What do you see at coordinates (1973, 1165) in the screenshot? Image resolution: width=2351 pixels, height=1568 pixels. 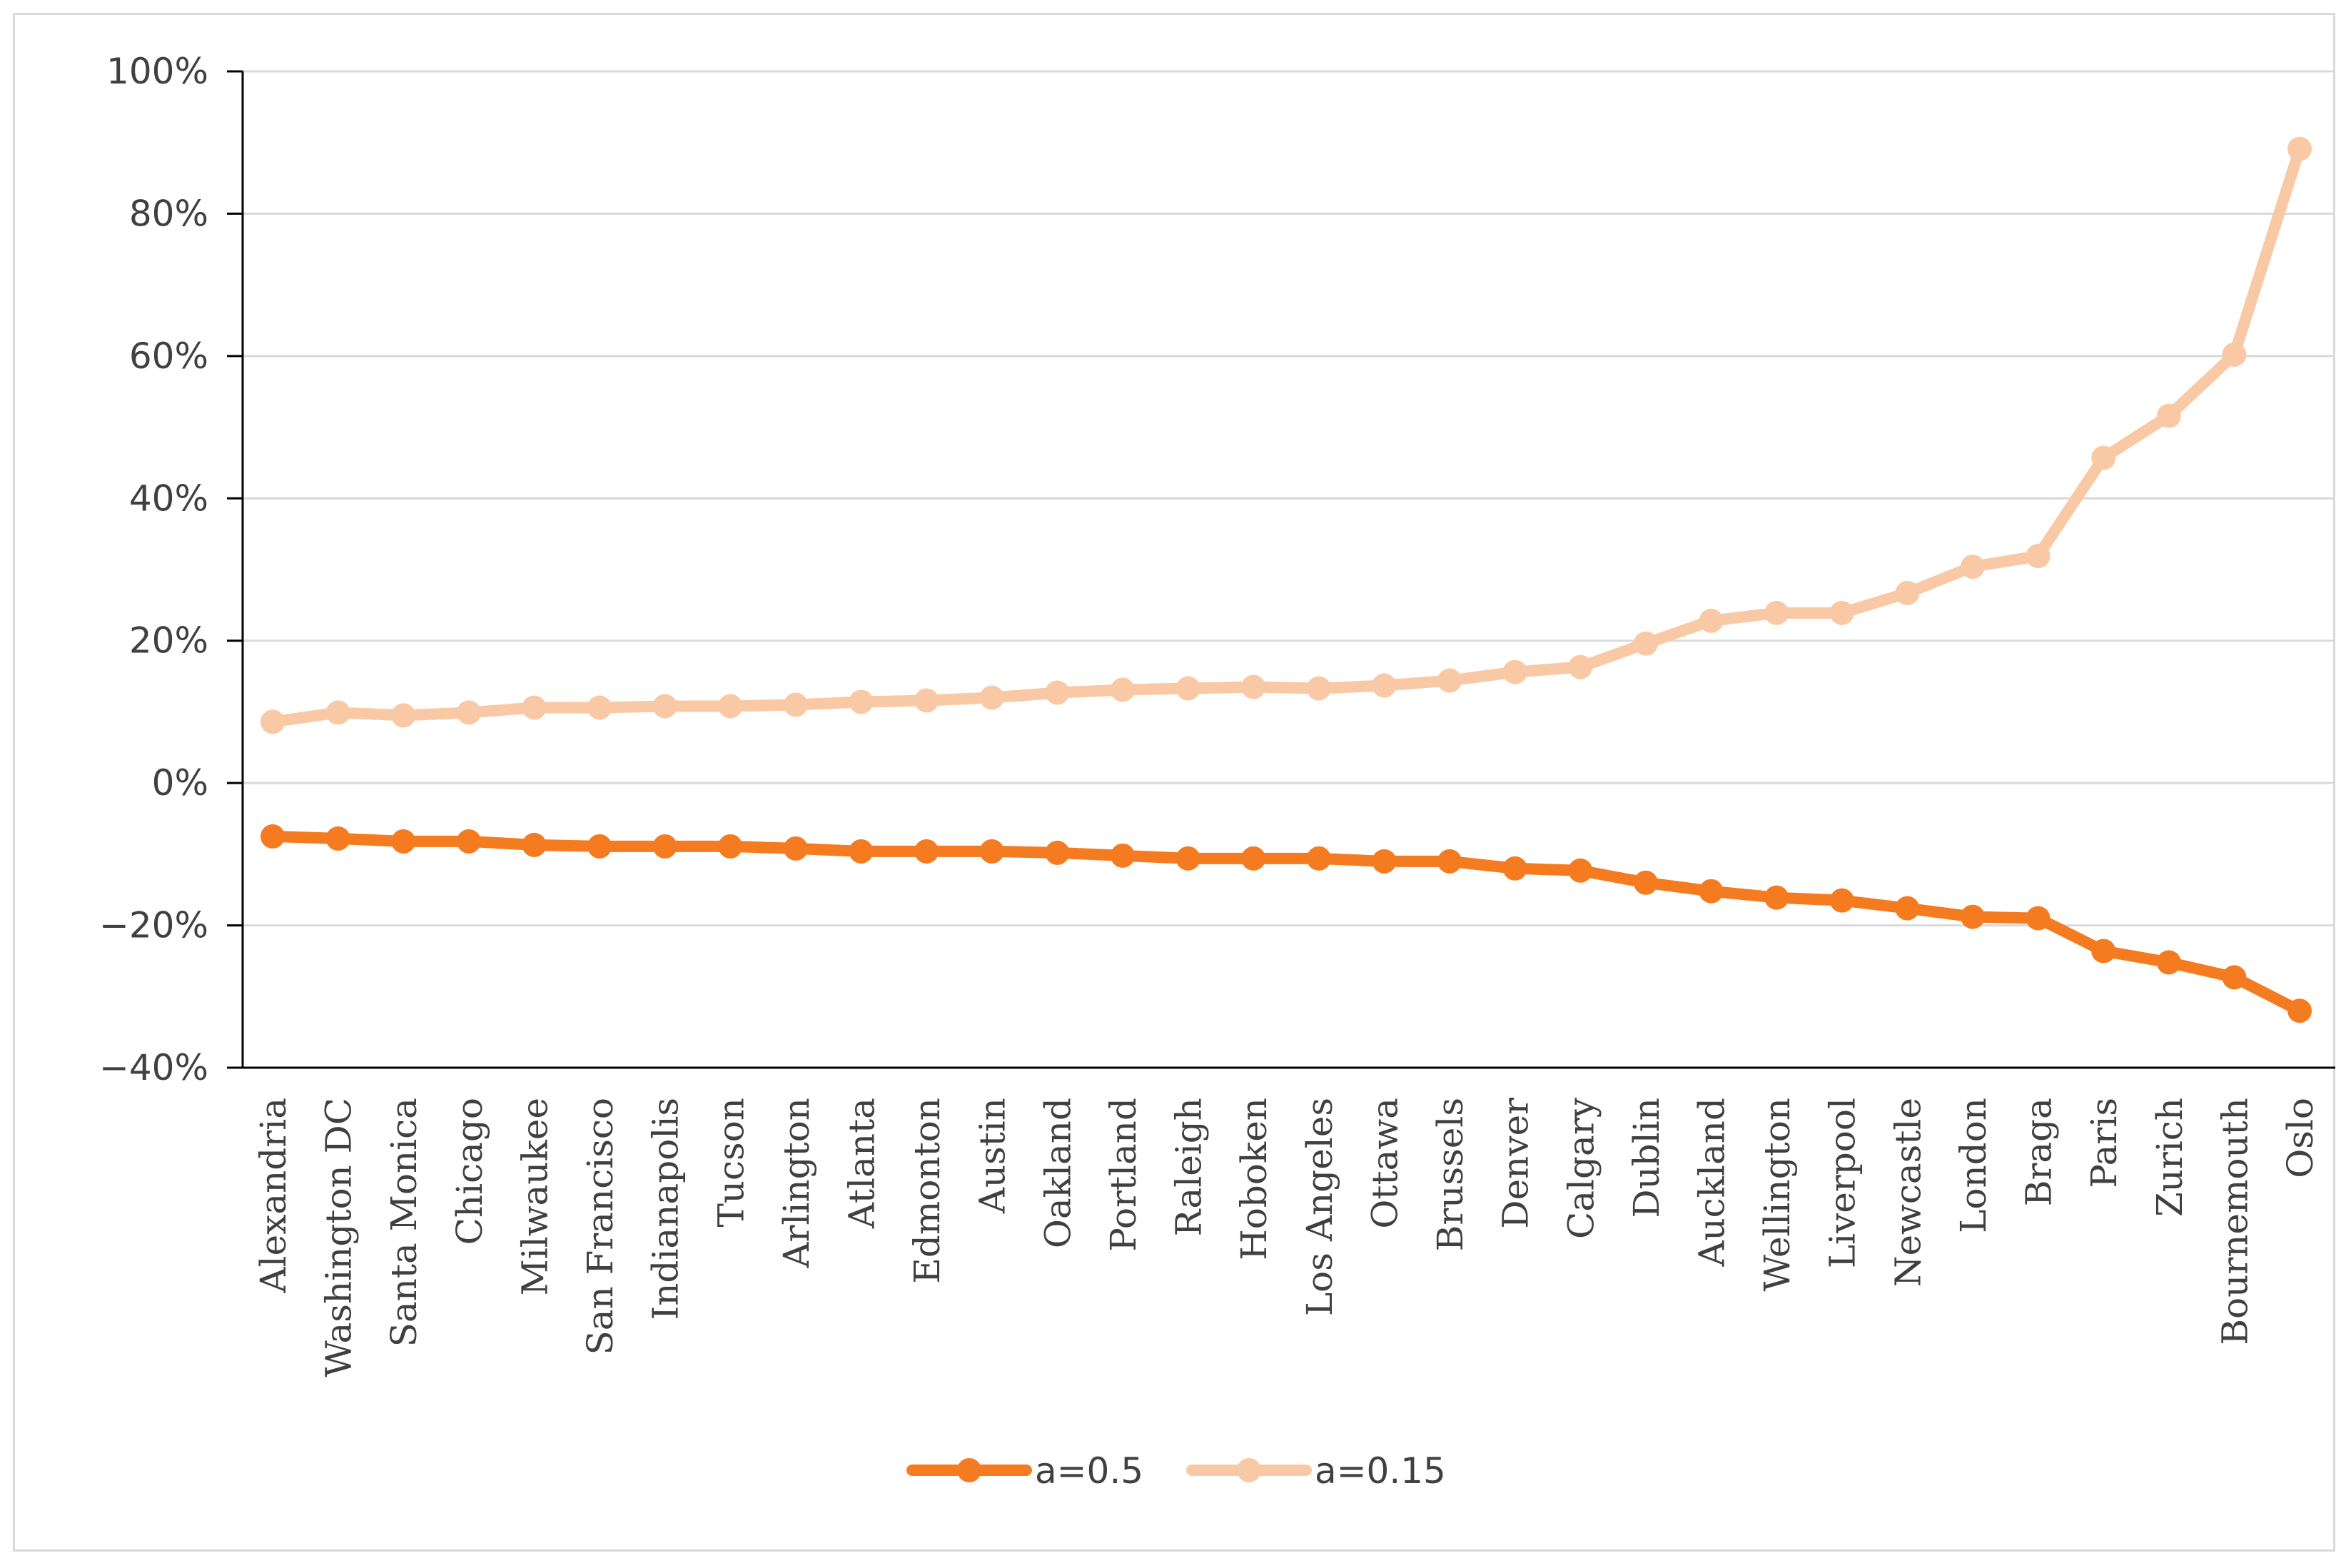 I see `x-tick-label: London` at bounding box center [1973, 1165].